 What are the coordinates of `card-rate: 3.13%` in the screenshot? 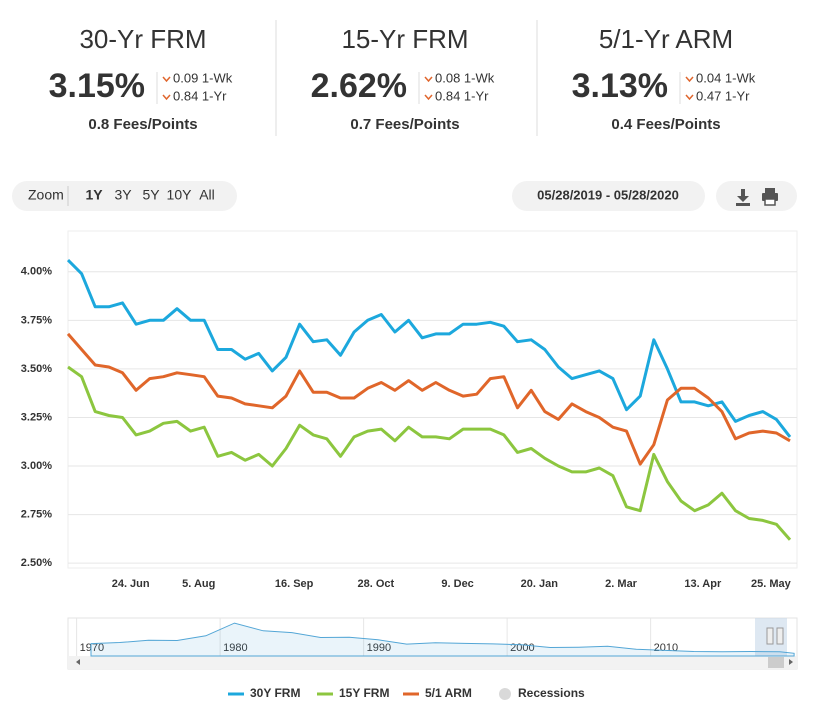 It's located at (620, 86).